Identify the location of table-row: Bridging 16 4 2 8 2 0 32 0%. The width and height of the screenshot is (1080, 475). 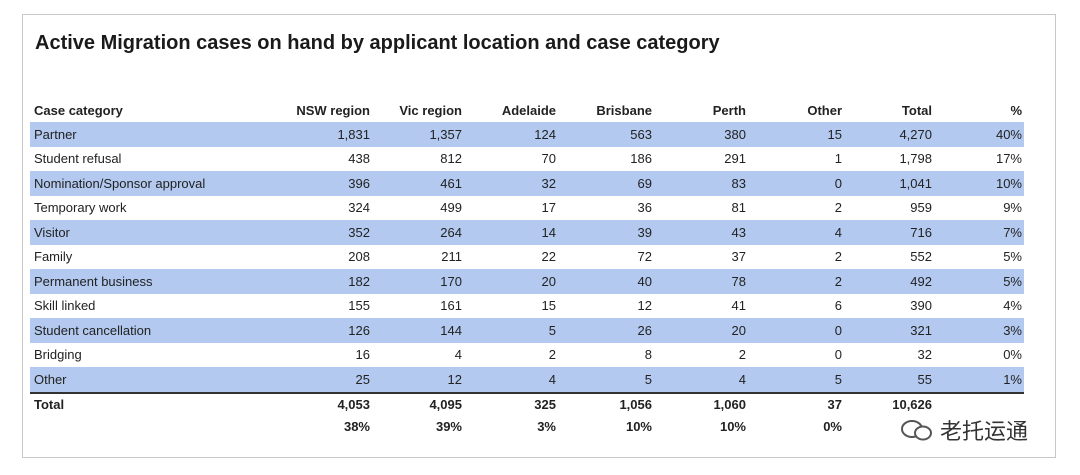
(527, 355).